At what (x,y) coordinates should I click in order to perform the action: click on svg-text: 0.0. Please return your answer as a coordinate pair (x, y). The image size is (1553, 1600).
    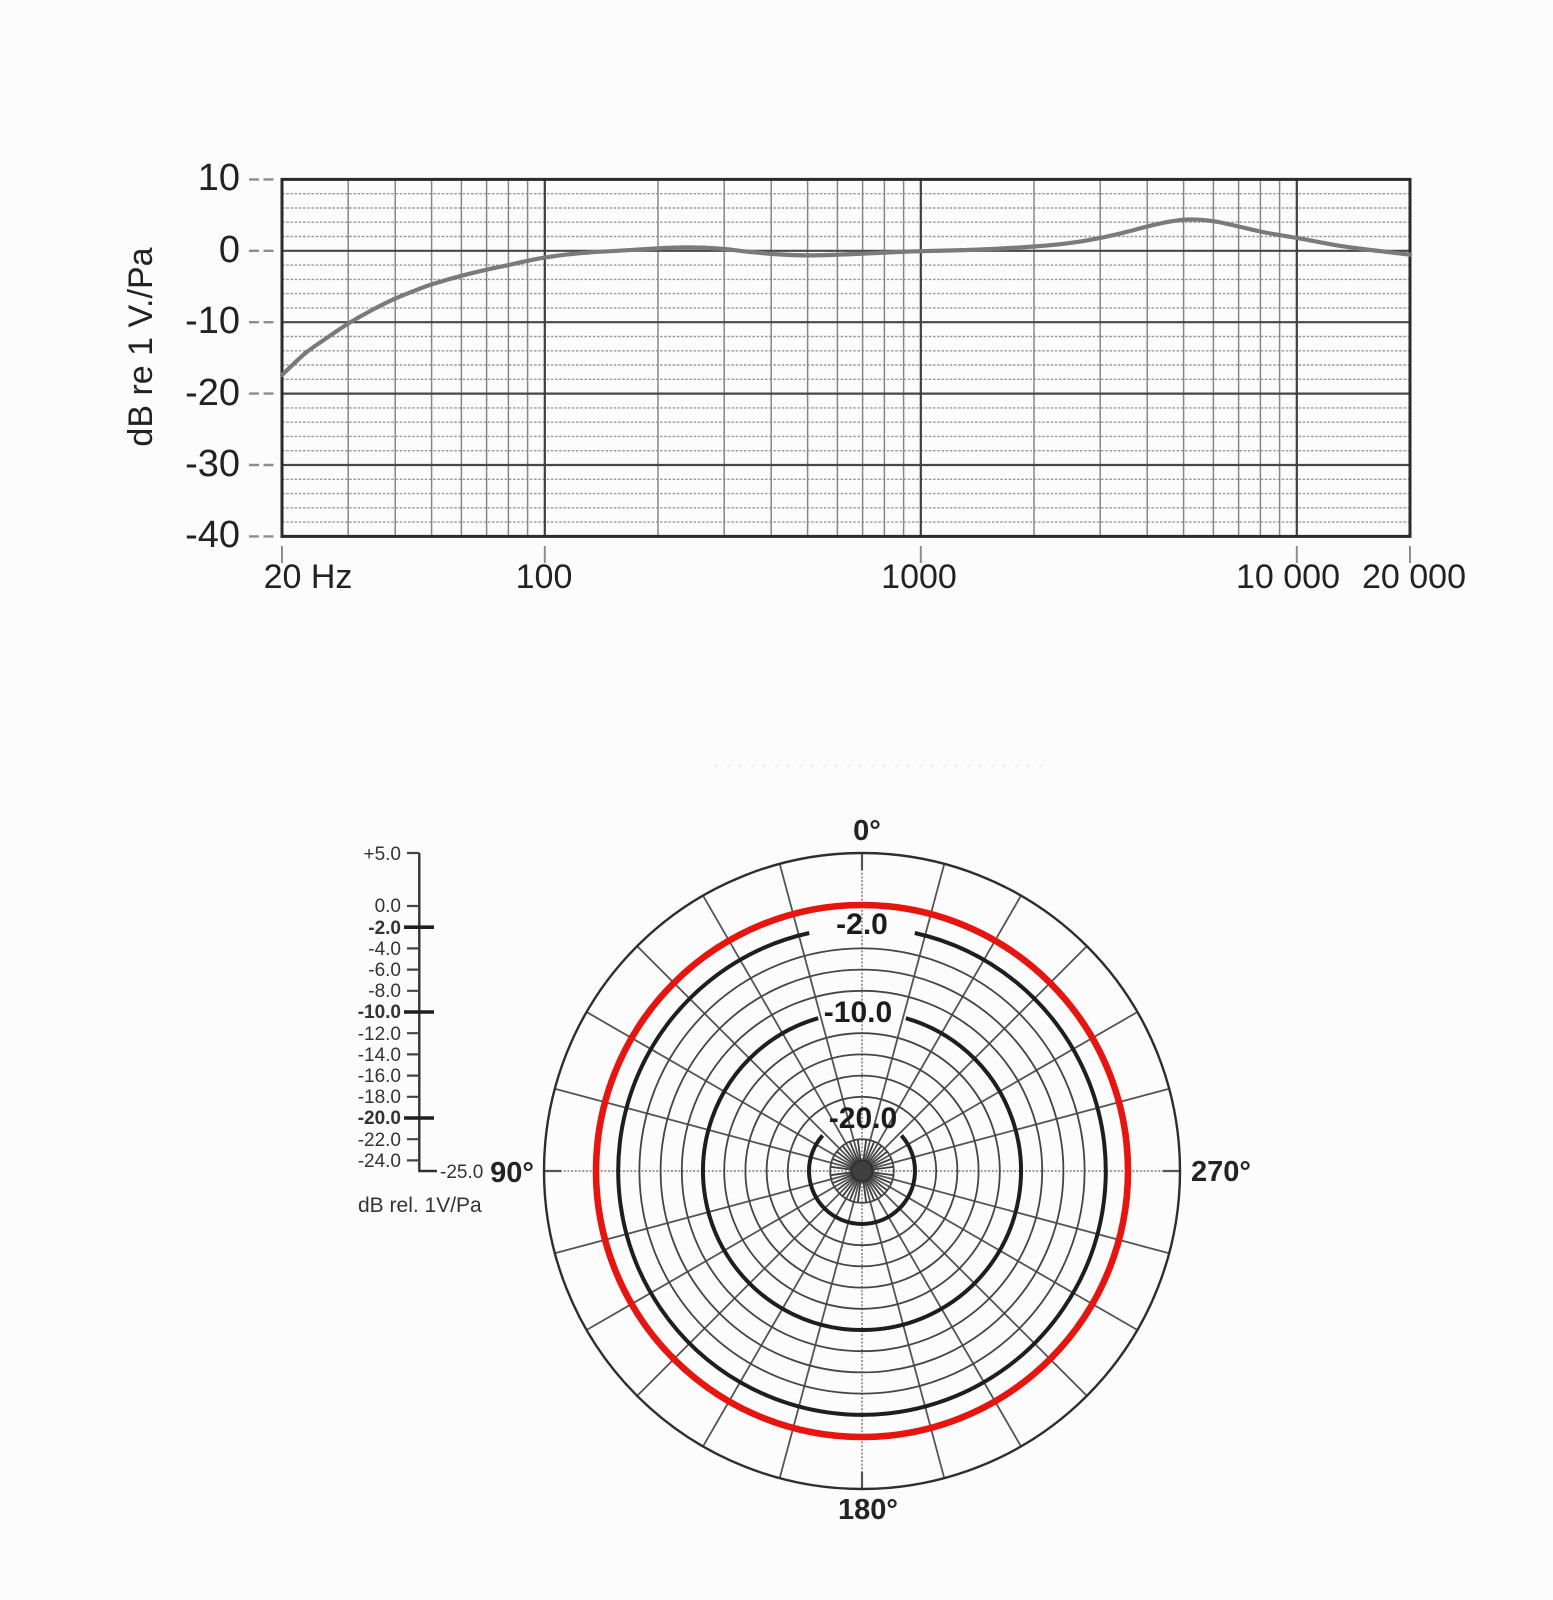
    Looking at the image, I should click on (388, 906).